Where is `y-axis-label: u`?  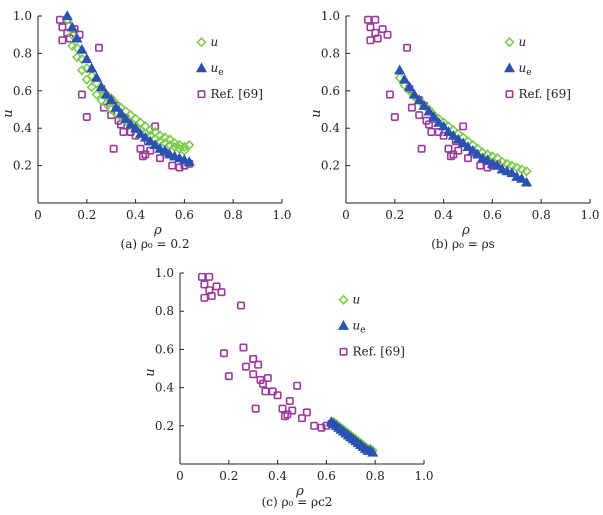
y-axis-label: u is located at coordinates (8, 113).